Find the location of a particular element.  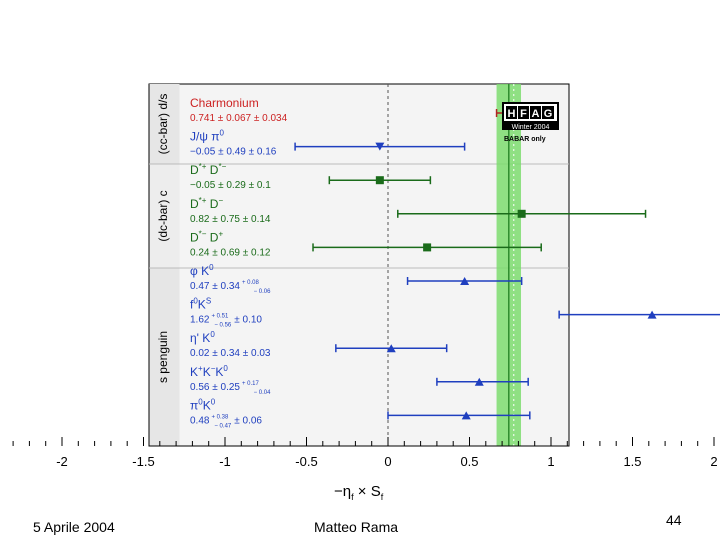

measurement-name: η' K0 is located at coordinates (202, 337).